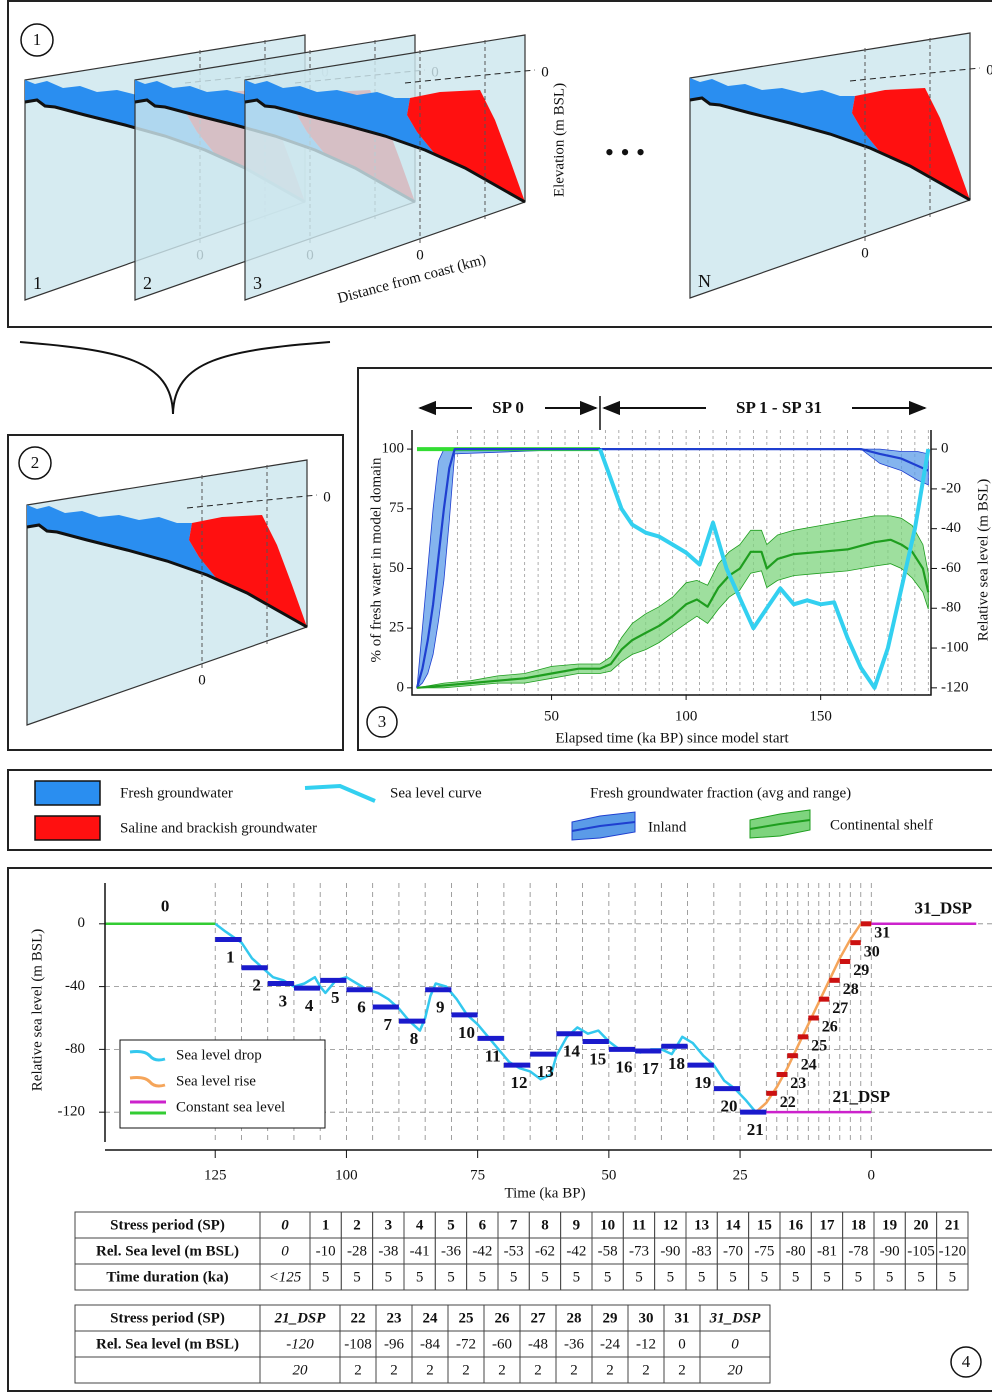  What do you see at coordinates (215, 1175) in the screenshot?
I see `x-tick-label: 125` at bounding box center [215, 1175].